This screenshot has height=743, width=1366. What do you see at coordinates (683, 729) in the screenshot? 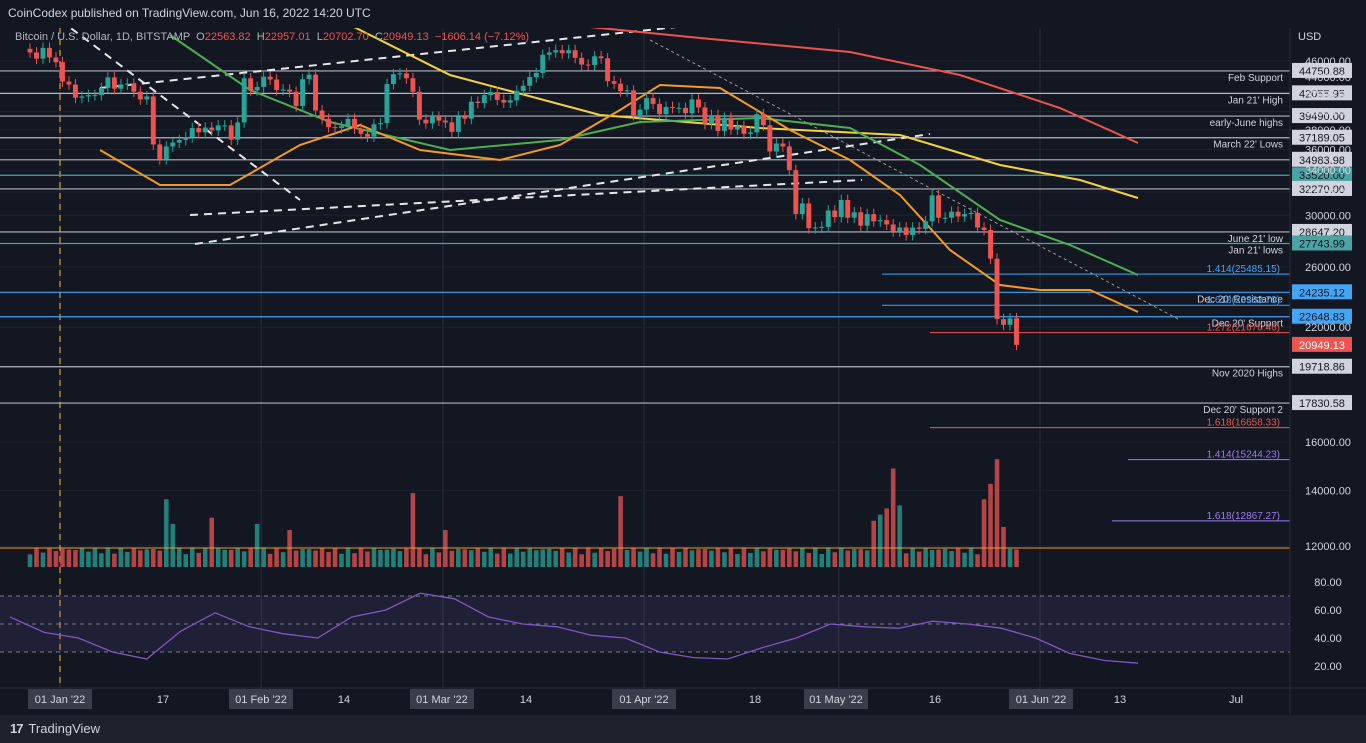
I see `footer-bar: 17 TradingView` at bounding box center [683, 729].